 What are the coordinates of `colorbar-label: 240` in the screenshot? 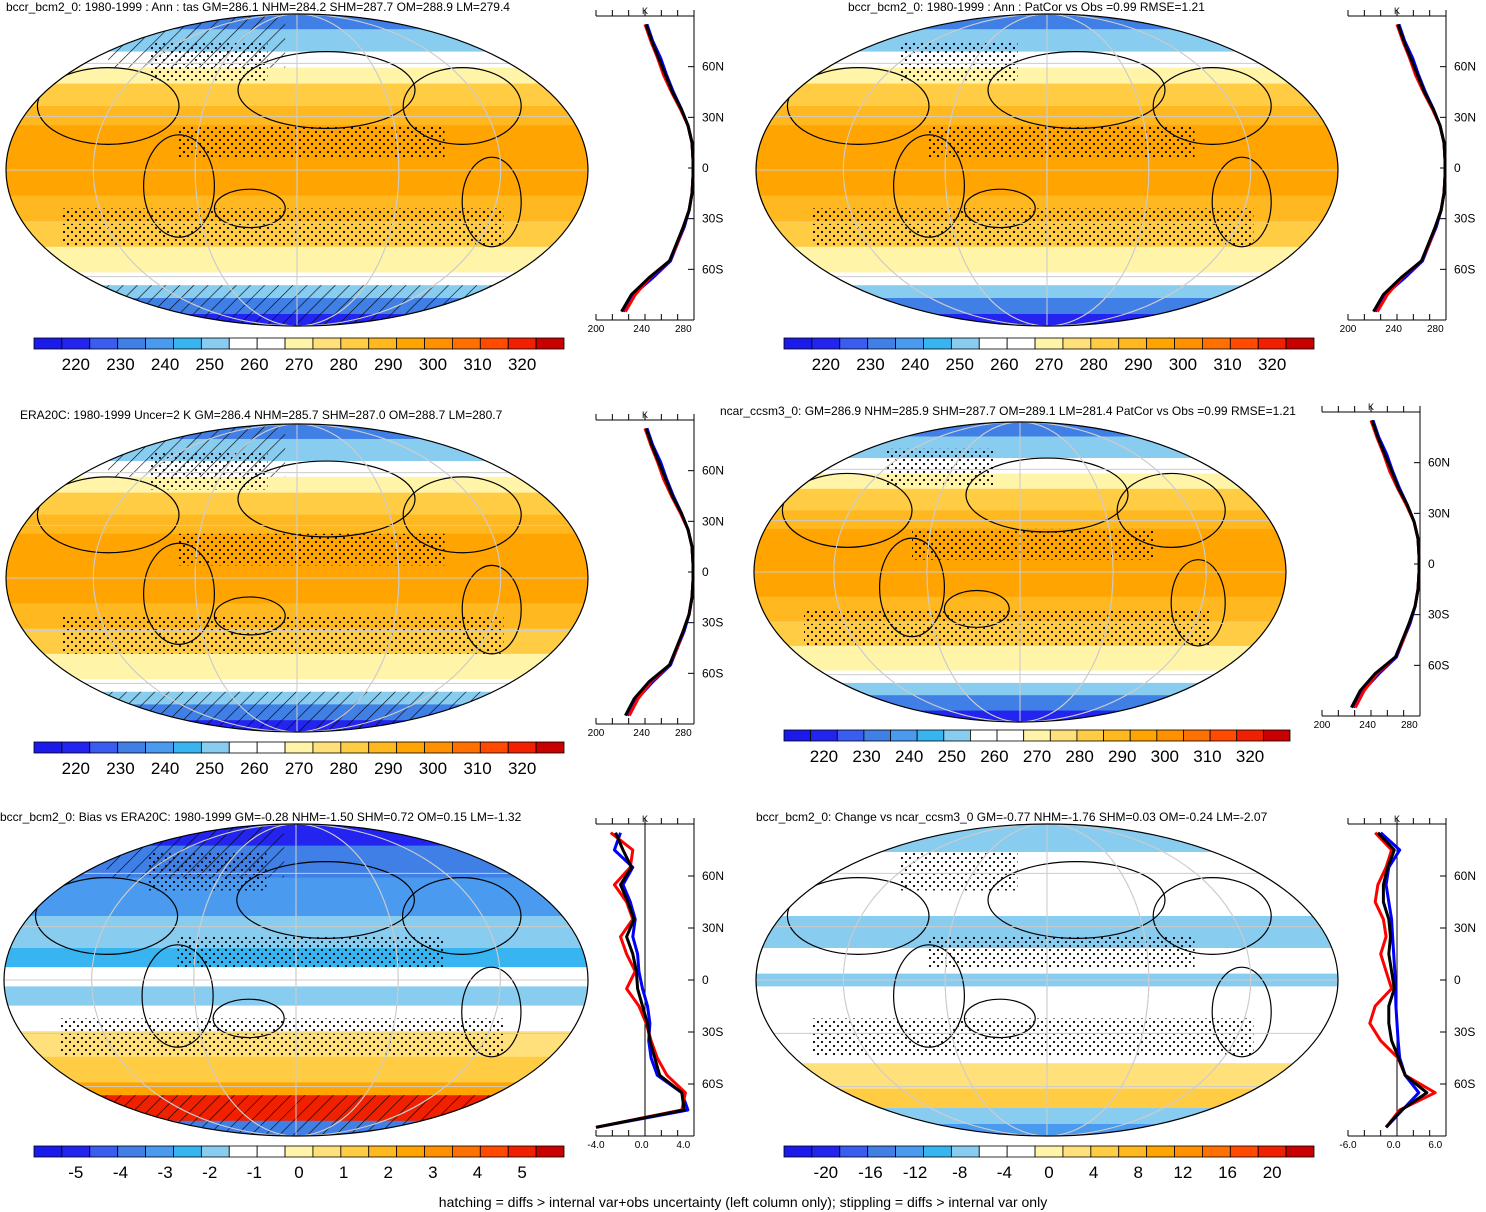 It's located at (915, 364).